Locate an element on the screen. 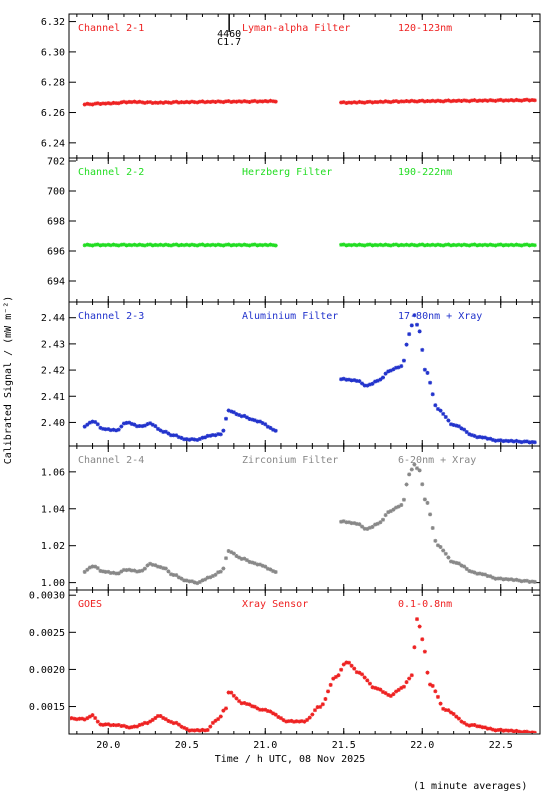  y-tick-label: 1.02 is located at coordinates (53, 546).